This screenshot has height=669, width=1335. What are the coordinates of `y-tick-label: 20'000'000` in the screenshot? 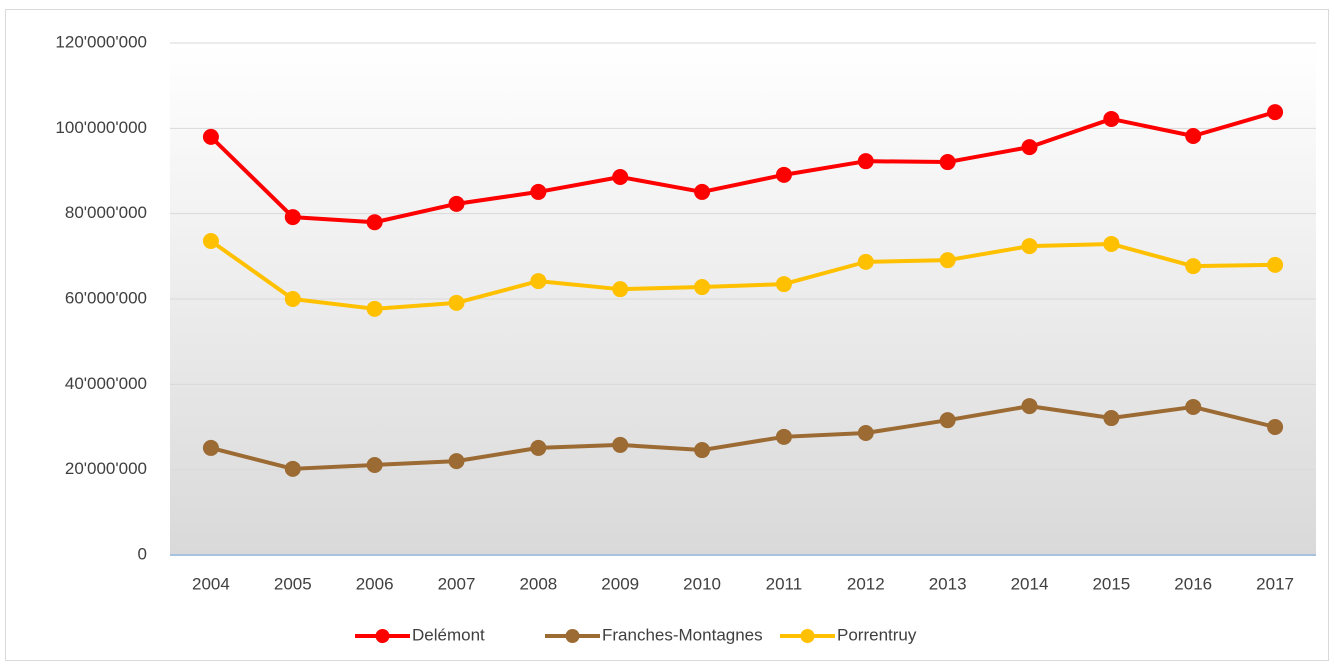 It's located at (106, 468).